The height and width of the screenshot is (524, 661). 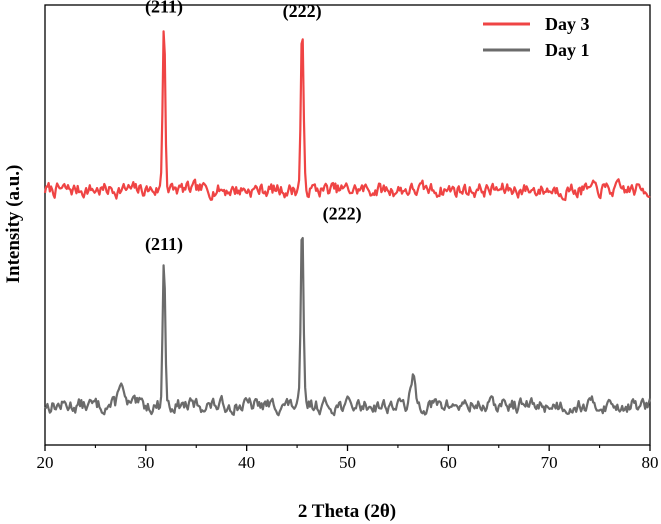 What do you see at coordinates (448, 462) in the screenshot?
I see `x-tick-label: 60` at bounding box center [448, 462].